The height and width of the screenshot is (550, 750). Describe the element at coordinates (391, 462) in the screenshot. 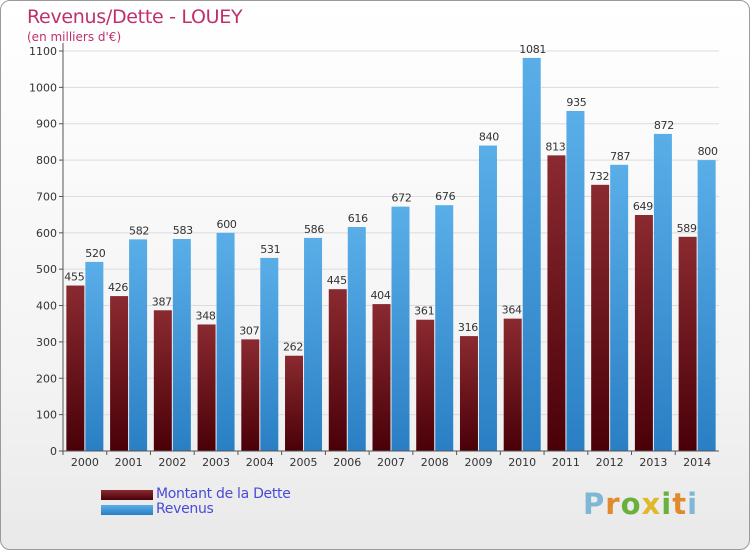

I see `x-tick-label: 2007` at that location.